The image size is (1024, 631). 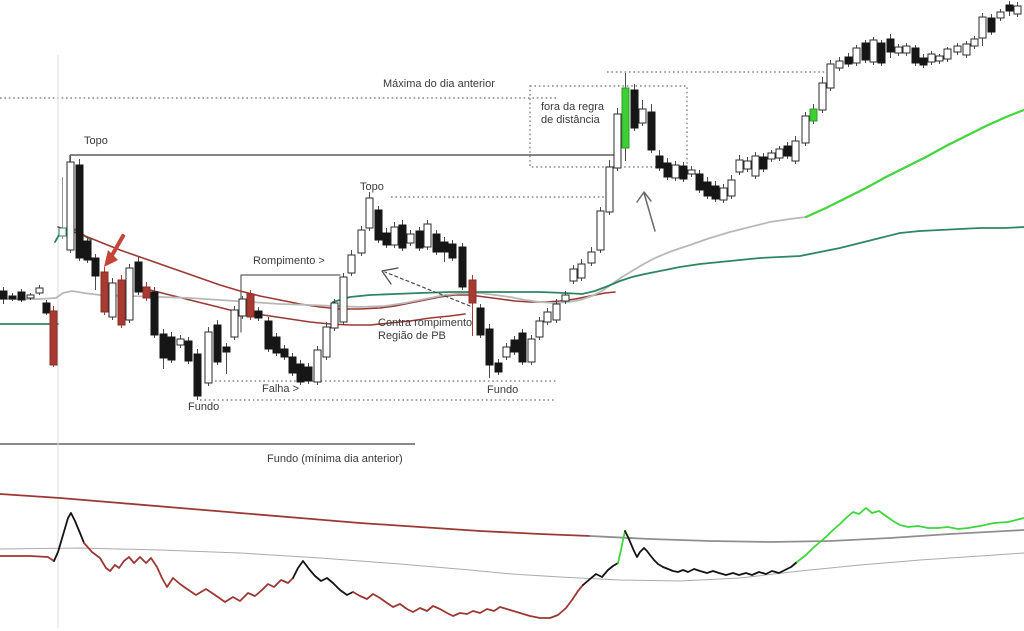 I want to click on label-top-1: Topo, so click(x=96, y=141).